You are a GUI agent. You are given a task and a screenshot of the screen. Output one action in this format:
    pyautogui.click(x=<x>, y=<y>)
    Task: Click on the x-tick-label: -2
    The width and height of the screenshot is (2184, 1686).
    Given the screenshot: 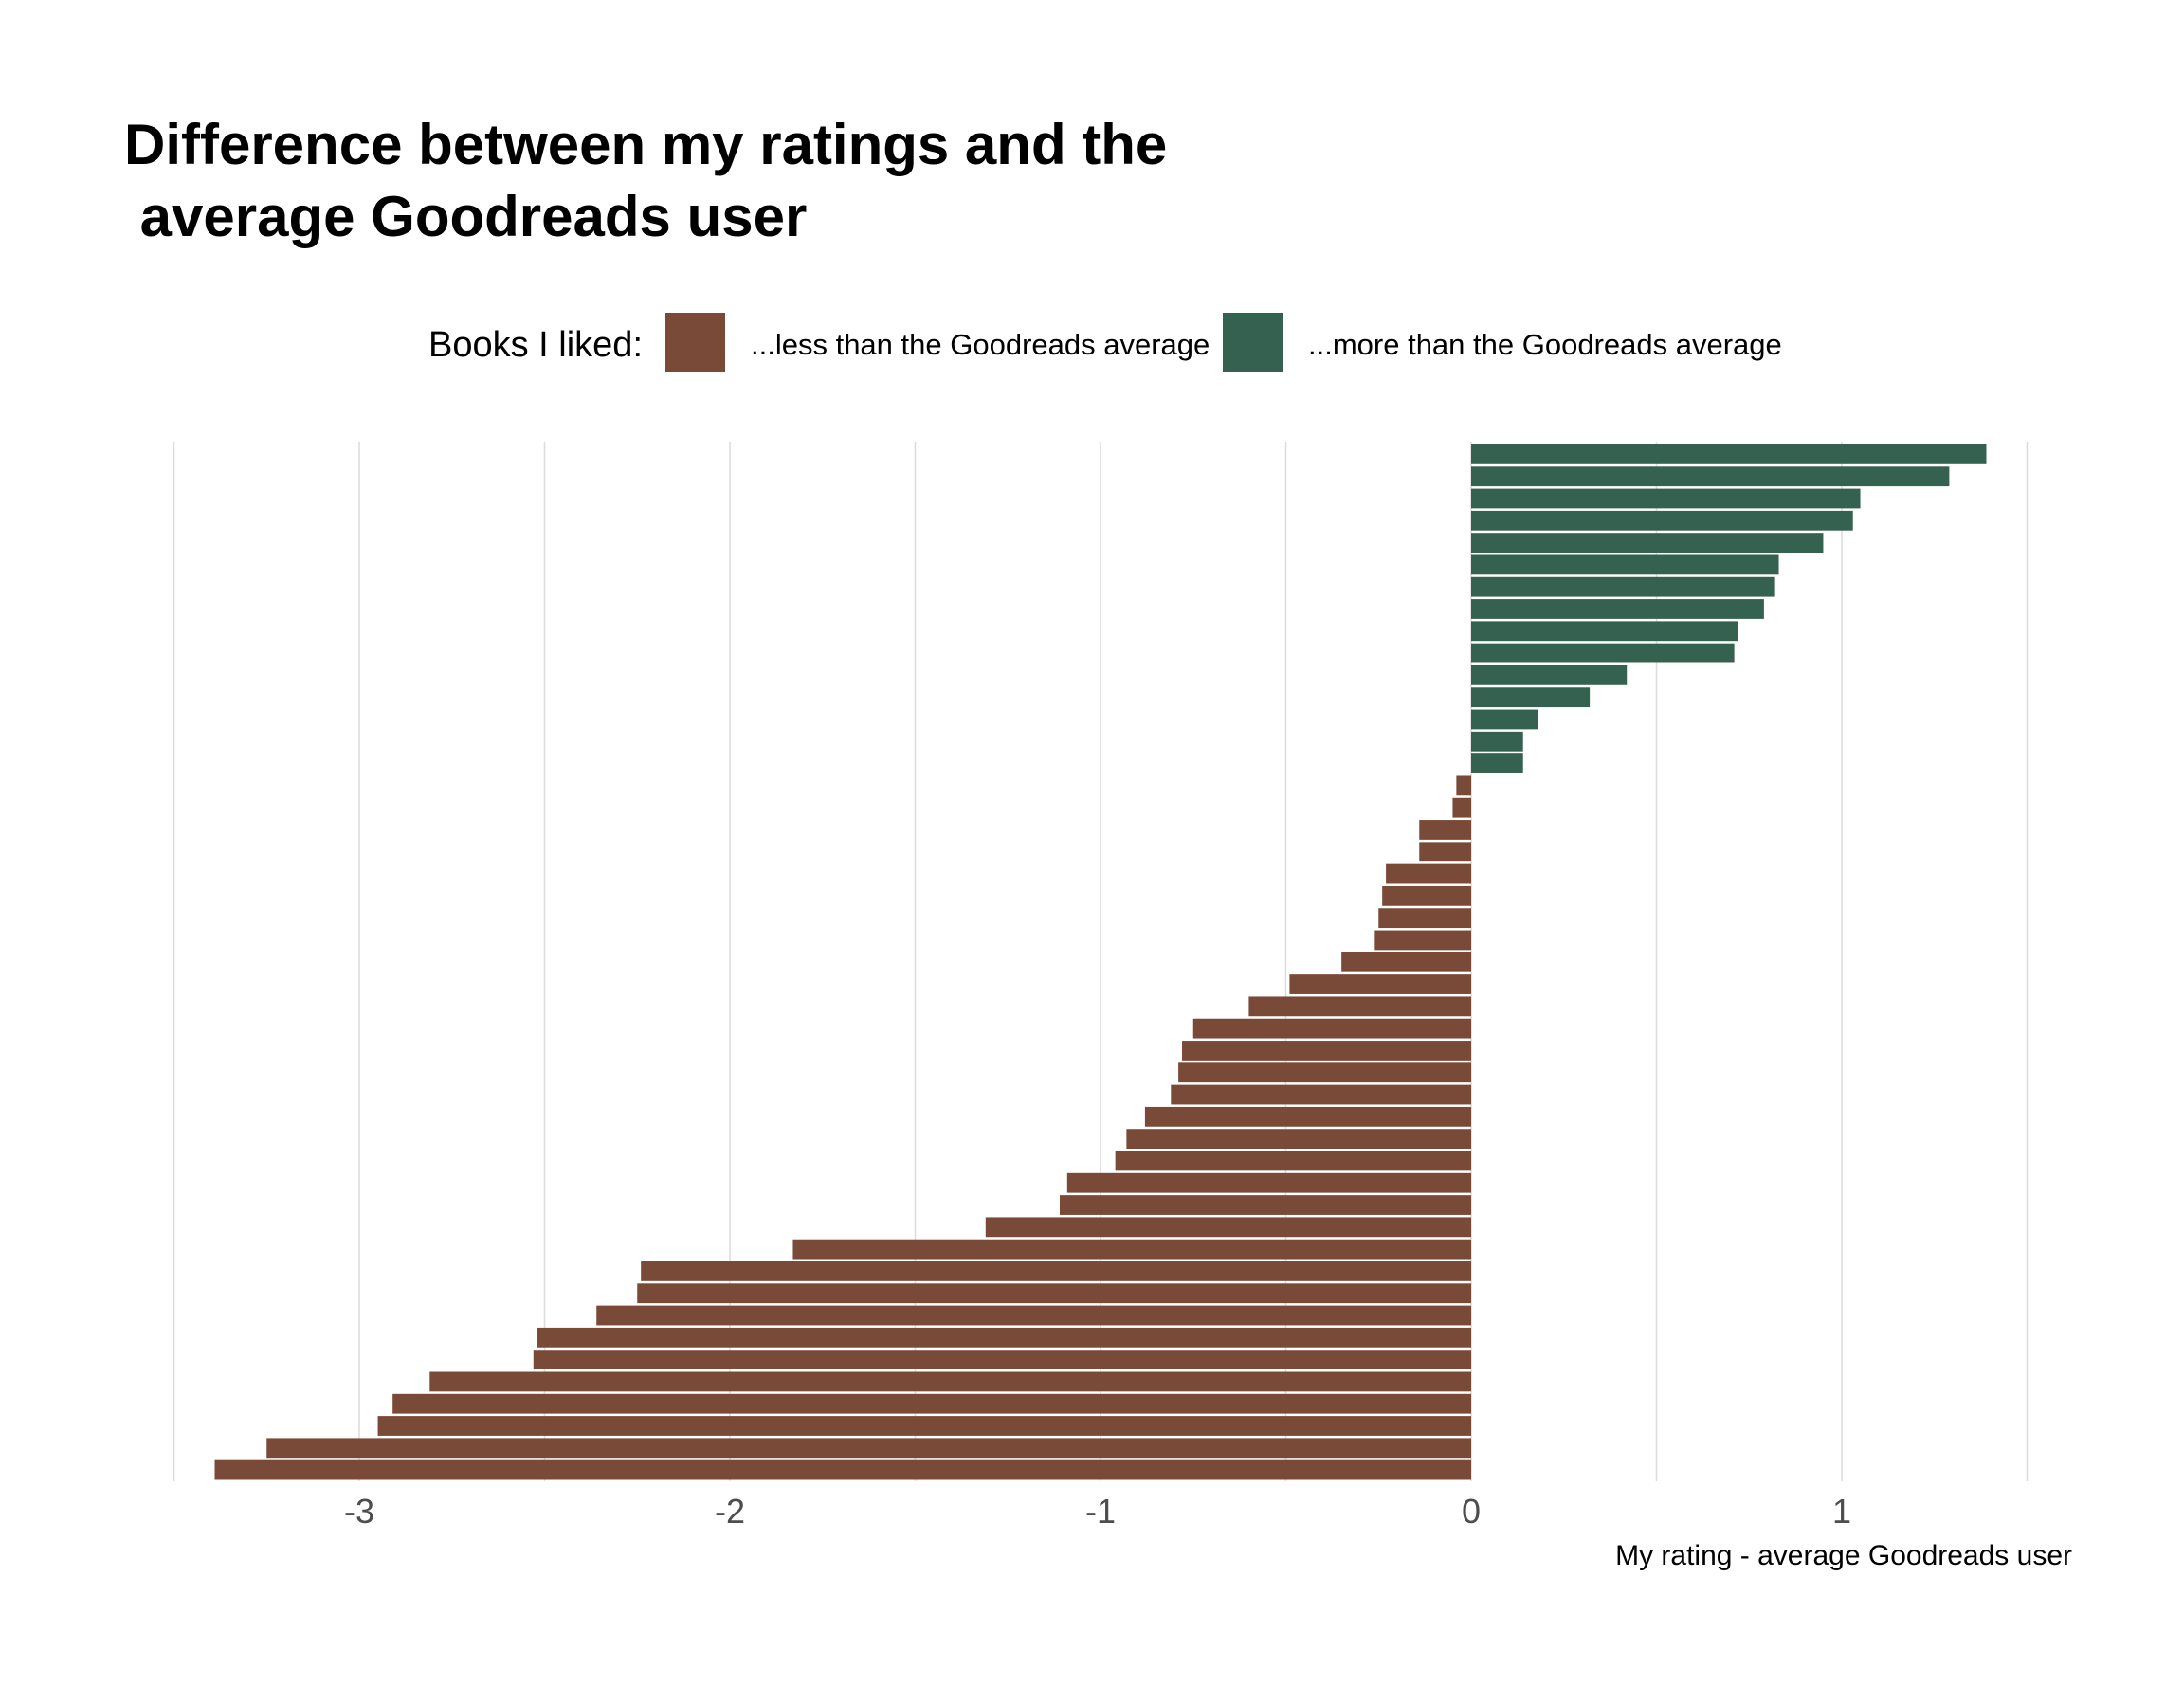 What is the action you would take?
    pyautogui.click(x=730, y=1511)
    